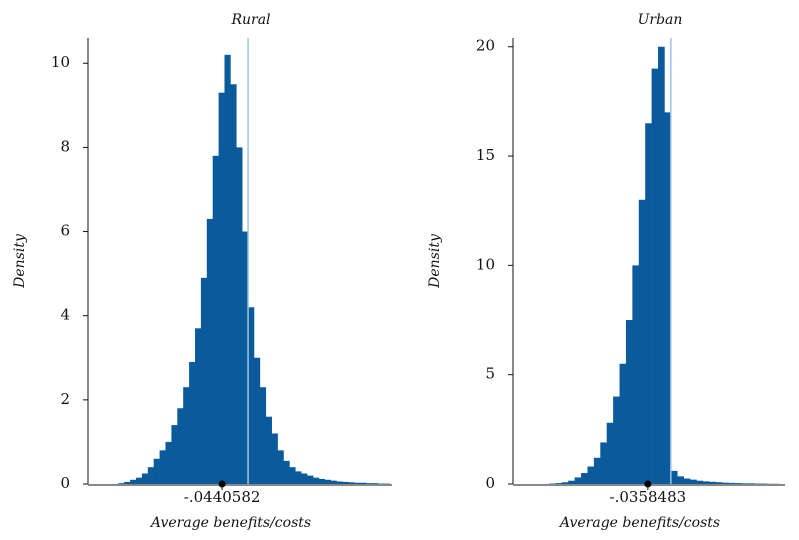 This screenshot has height=540, width=799. Describe the element at coordinates (250, 20) in the screenshot. I see `chart-title: Rural` at that location.